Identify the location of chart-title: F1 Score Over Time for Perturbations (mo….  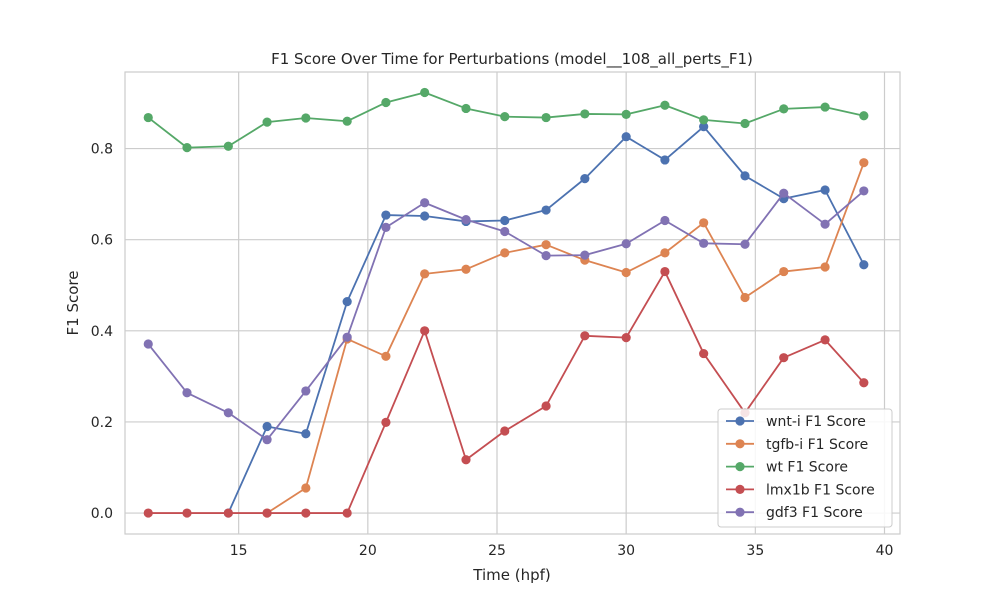
(512, 59).